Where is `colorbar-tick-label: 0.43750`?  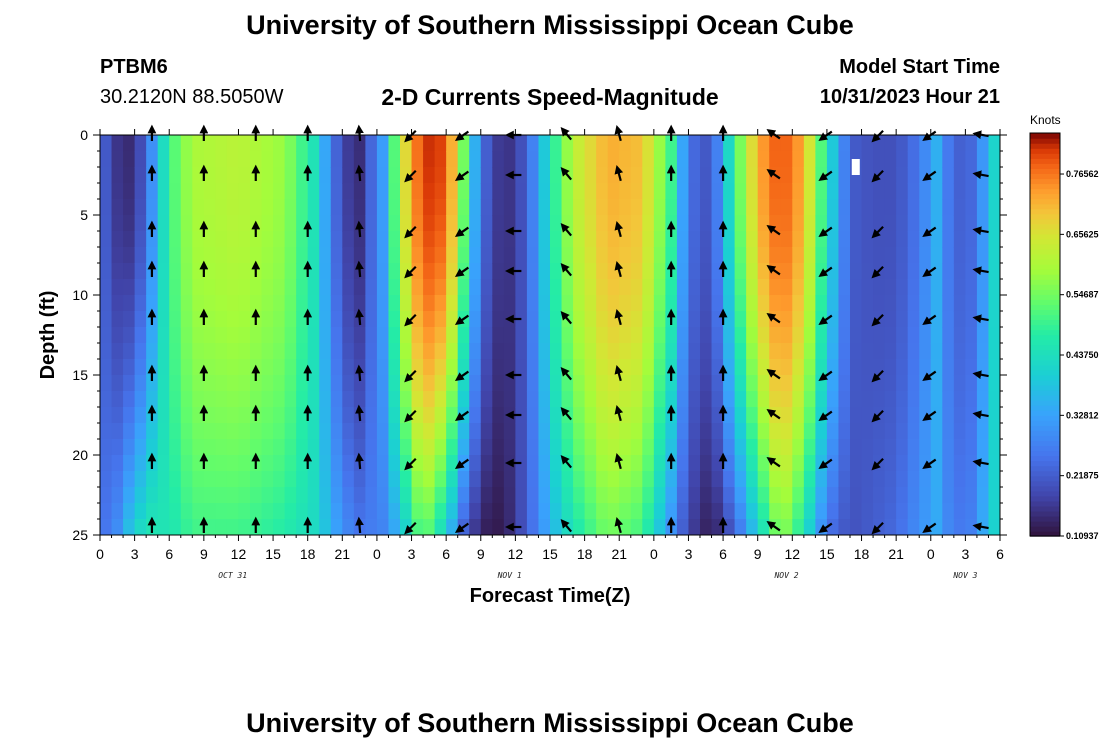 colorbar-tick-label: 0.43750 is located at coordinates (1082, 355).